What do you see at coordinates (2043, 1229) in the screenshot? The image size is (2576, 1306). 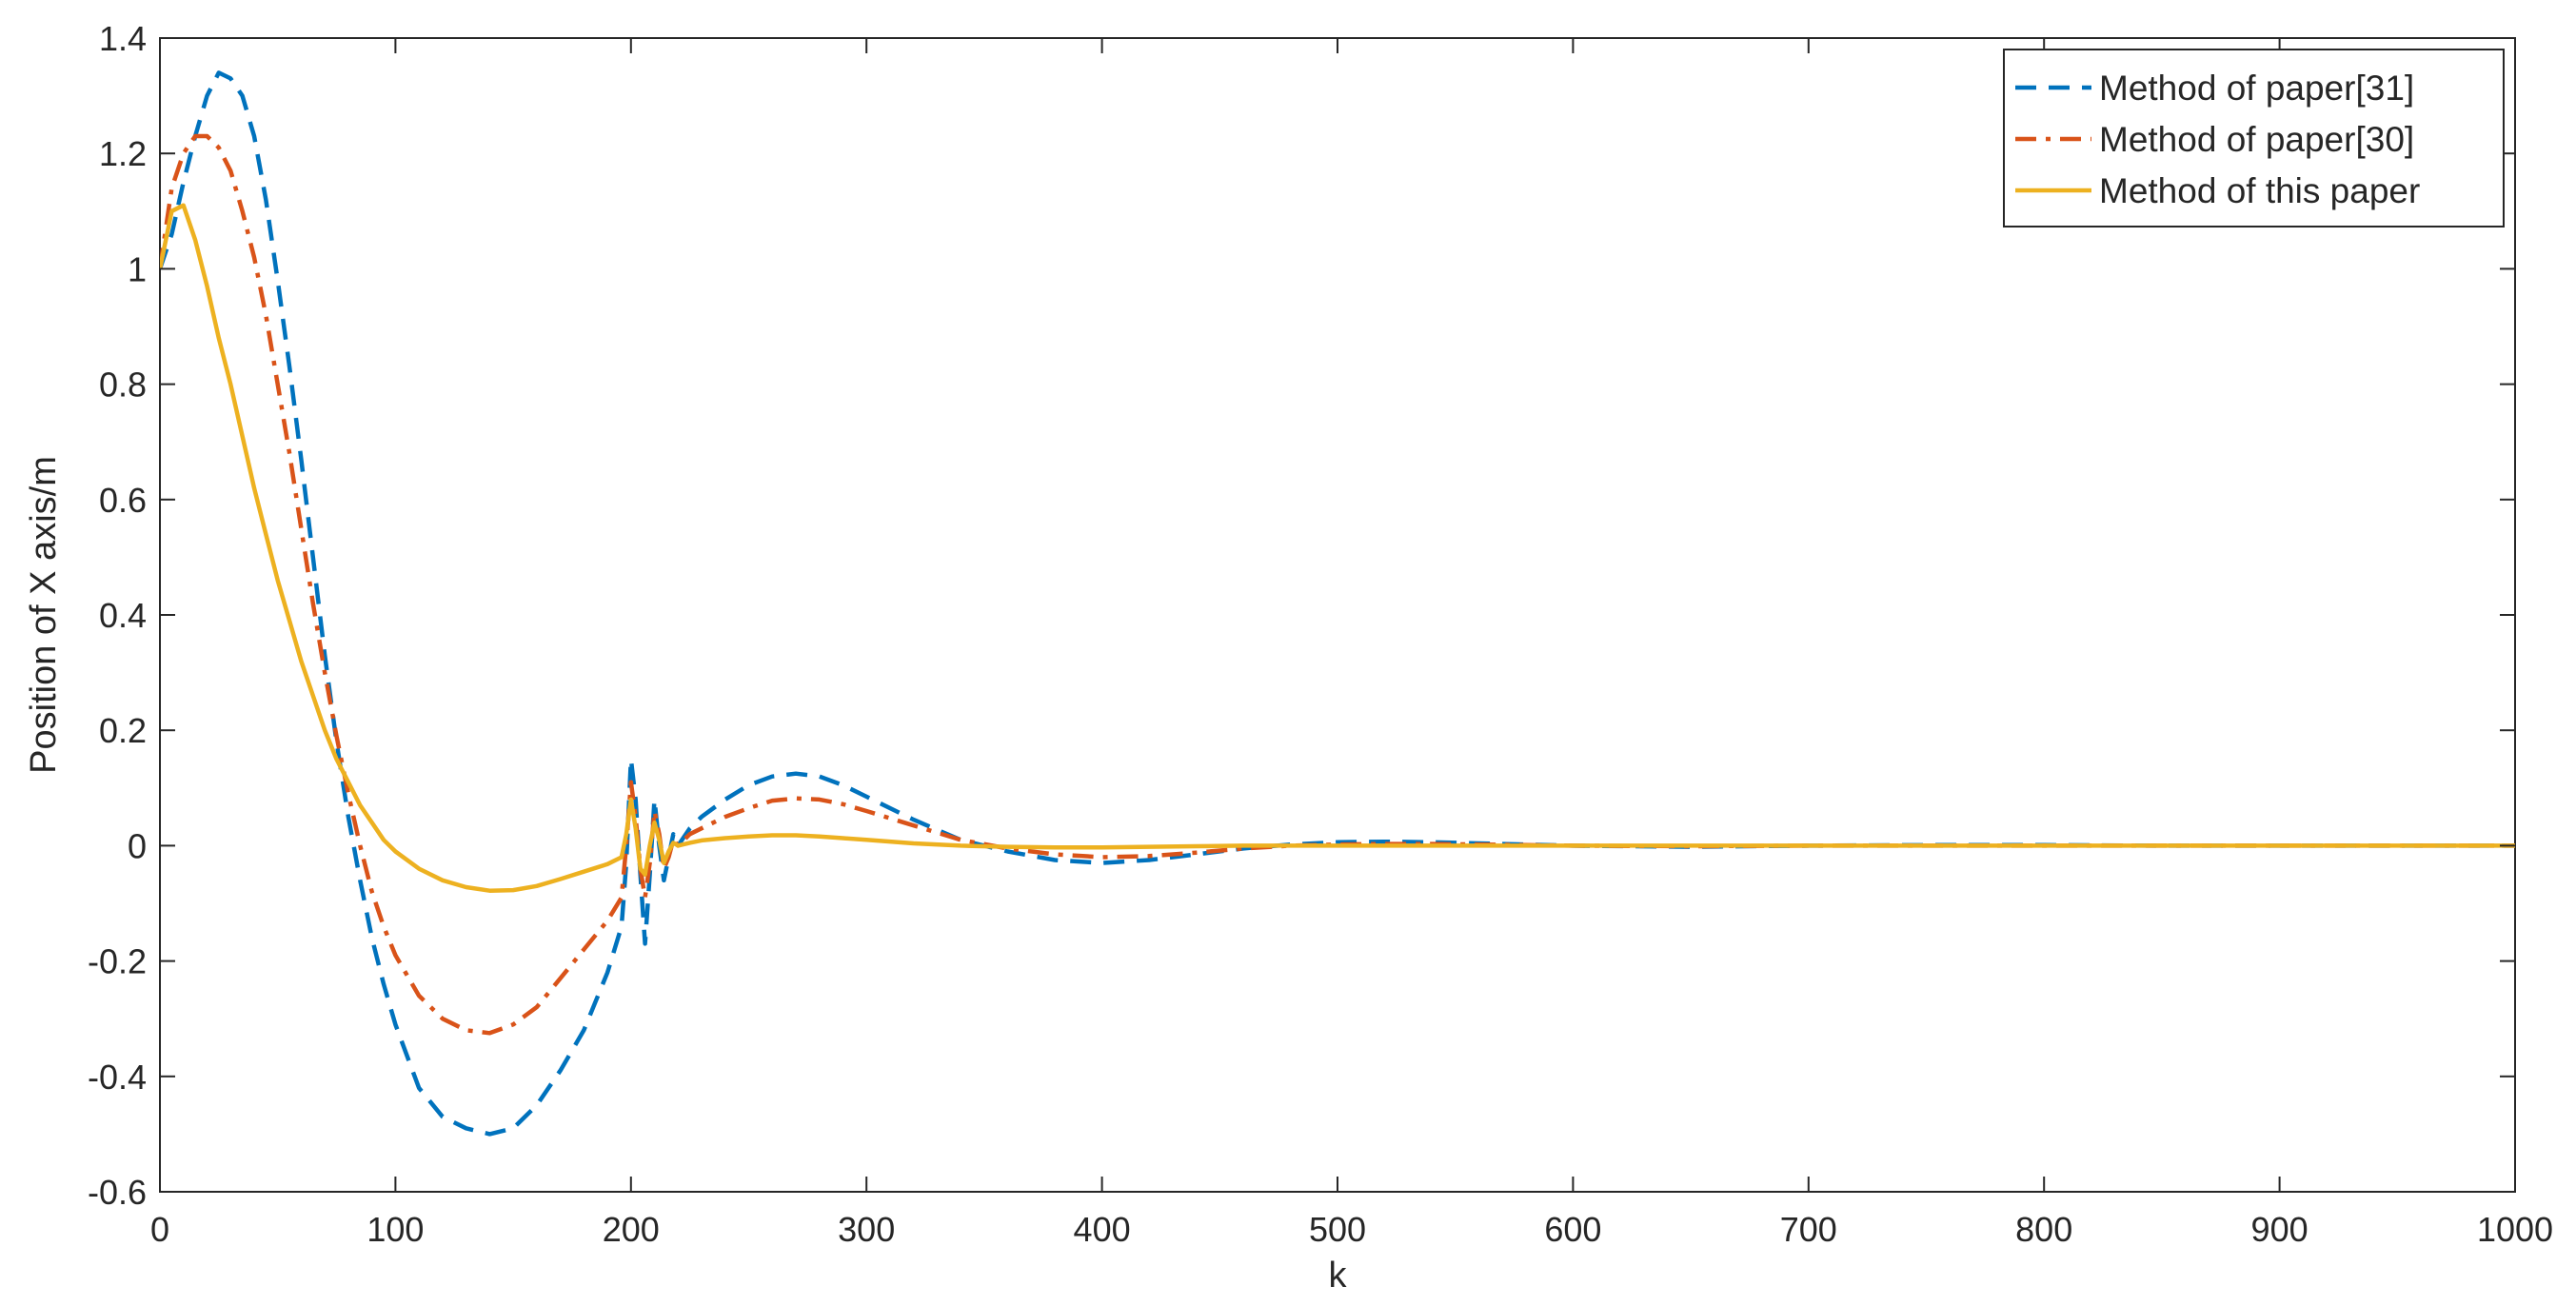 I see `x-tick-label: 800` at bounding box center [2043, 1229].